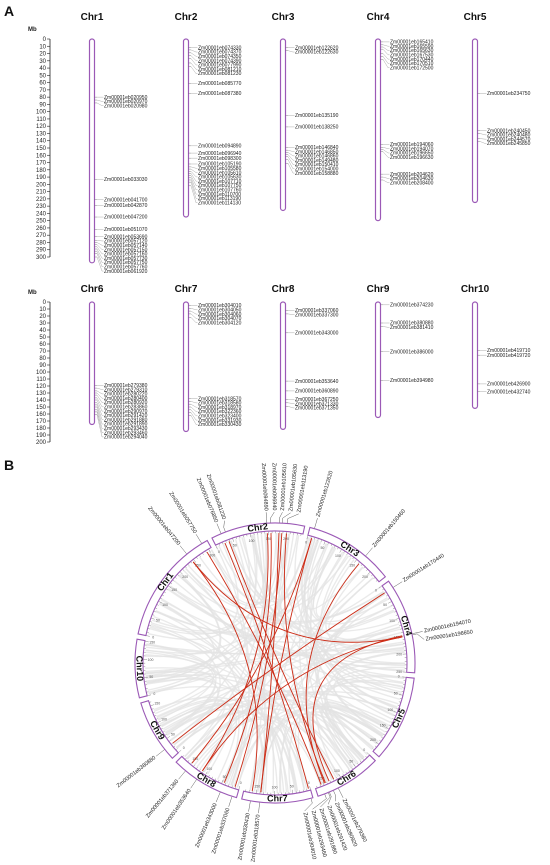 Image resolution: width=550 pixels, height=865 pixels. What do you see at coordinates (126, 272) in the screenshot?
I see `gene-label: Zm00001eb061920` at bounding box center [126, 272].